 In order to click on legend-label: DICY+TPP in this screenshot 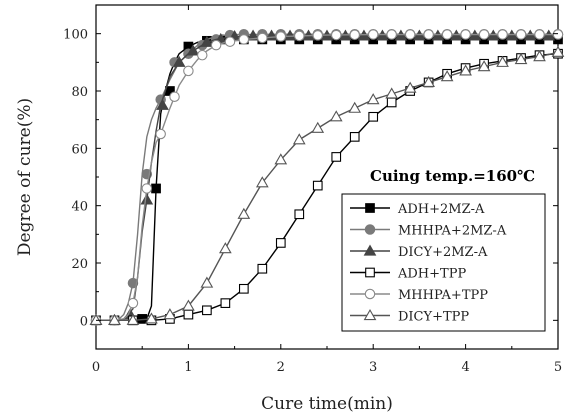, I will do `click(433, 317)`.